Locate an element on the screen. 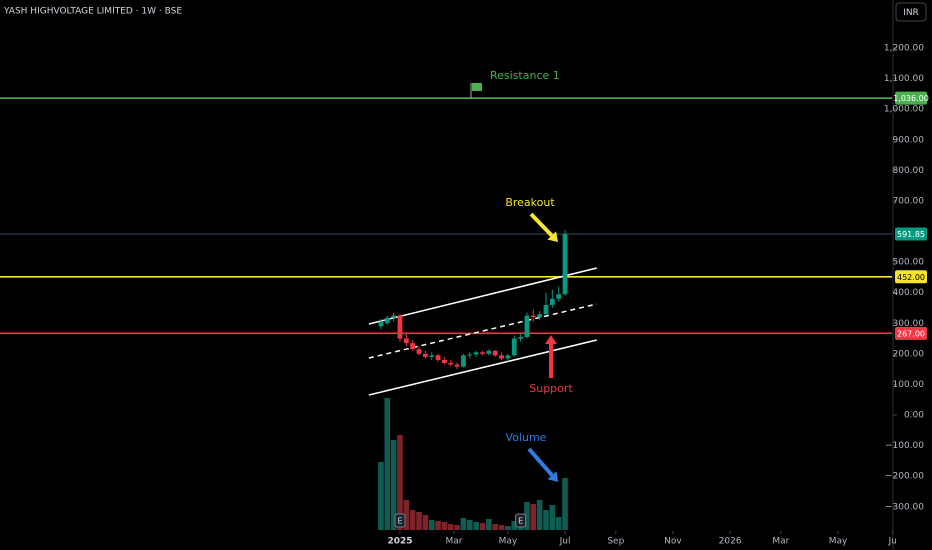 Image resolution: width=932 pixels, height=550 pixels. y-tick-label: −200.00 is located at coordinates (904, 477).